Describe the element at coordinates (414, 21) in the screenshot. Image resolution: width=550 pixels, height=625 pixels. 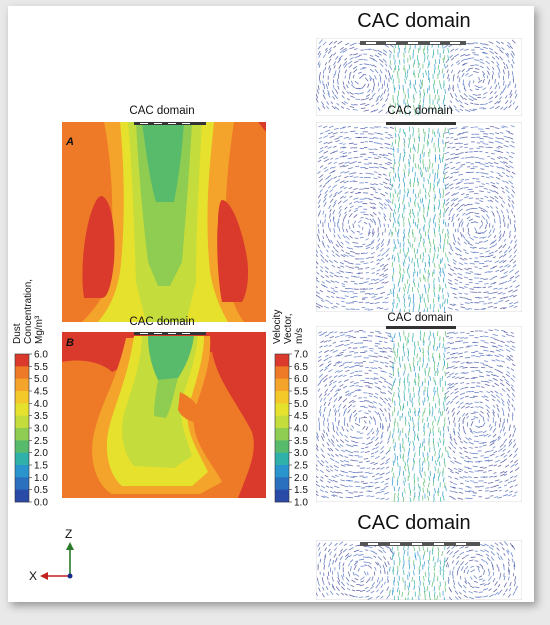
I see `cac-label-top-right: CAC domain` at that location.